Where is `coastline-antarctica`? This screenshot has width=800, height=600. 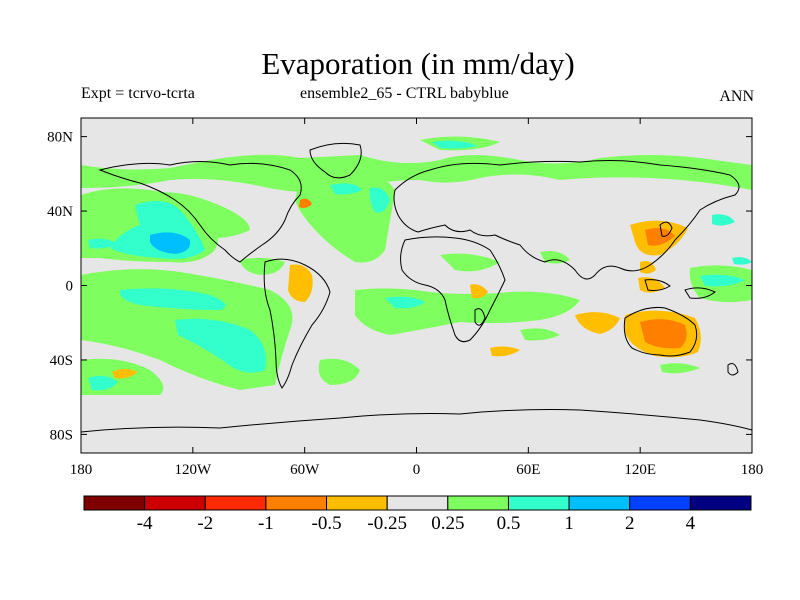
coastline-antarctica is located at coordinates (416, 421).